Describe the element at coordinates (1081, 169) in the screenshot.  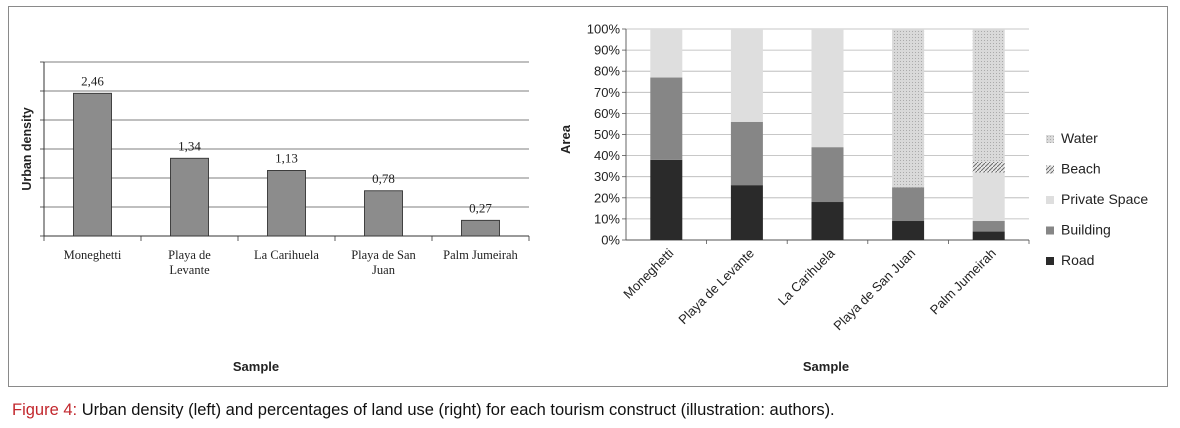
I see `legend-label: Beach` at that location.